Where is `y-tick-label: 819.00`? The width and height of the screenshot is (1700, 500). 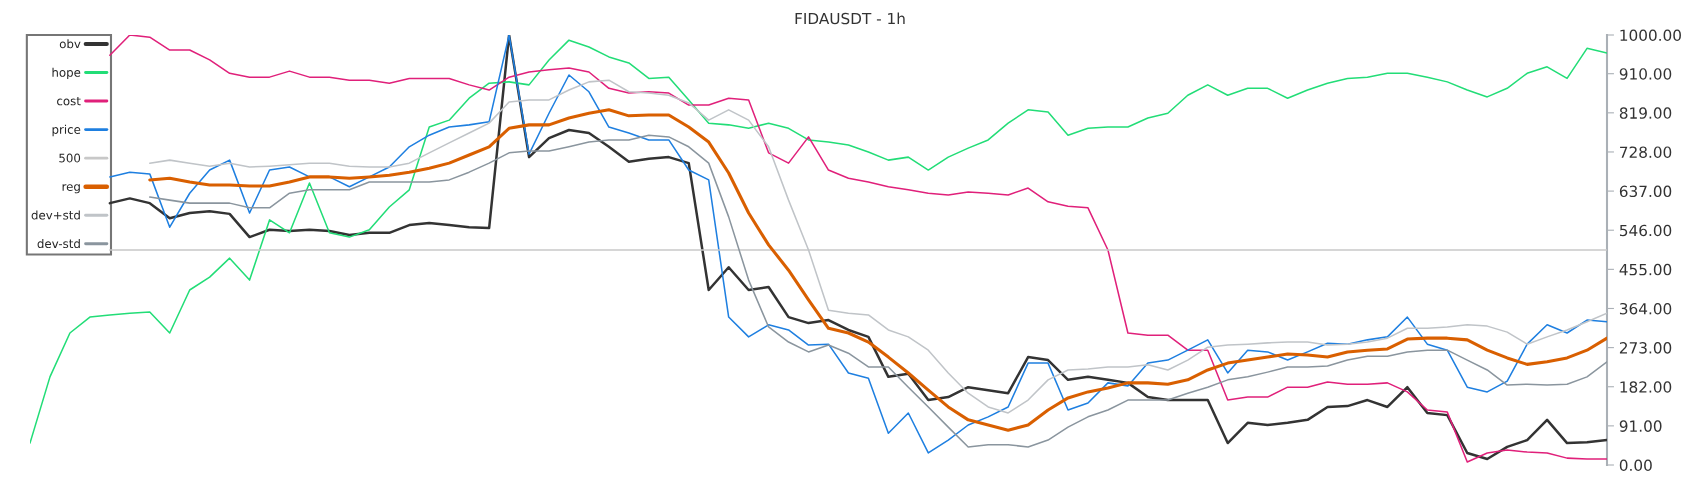
y-tick-label: 819.00 is located at coordinates (1645, 113).